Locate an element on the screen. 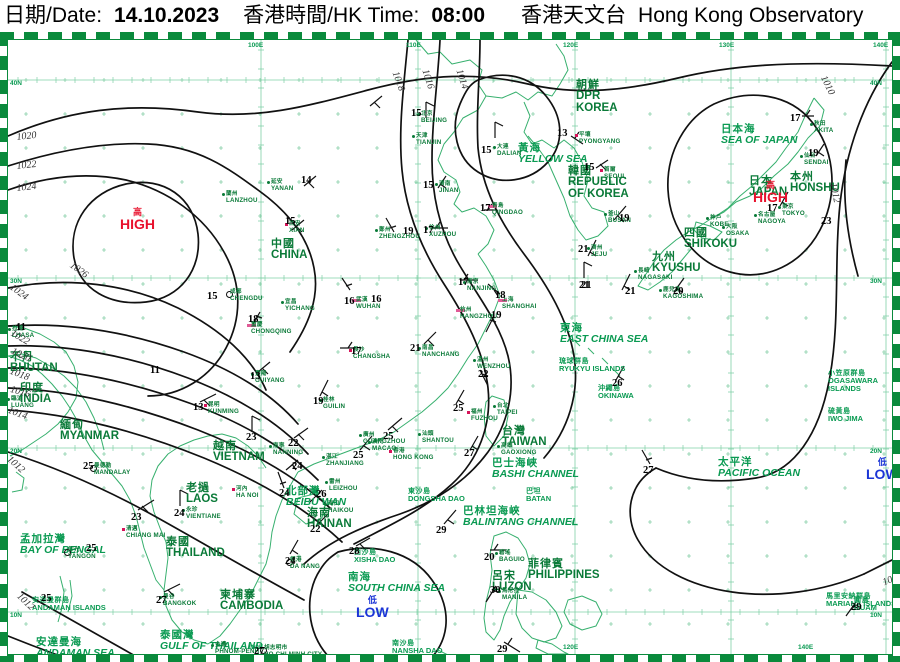 Image resolution: width=900 pixels, height=662 pixels. city-label: 大連 DALIAN is located at coordinates (509, 150).